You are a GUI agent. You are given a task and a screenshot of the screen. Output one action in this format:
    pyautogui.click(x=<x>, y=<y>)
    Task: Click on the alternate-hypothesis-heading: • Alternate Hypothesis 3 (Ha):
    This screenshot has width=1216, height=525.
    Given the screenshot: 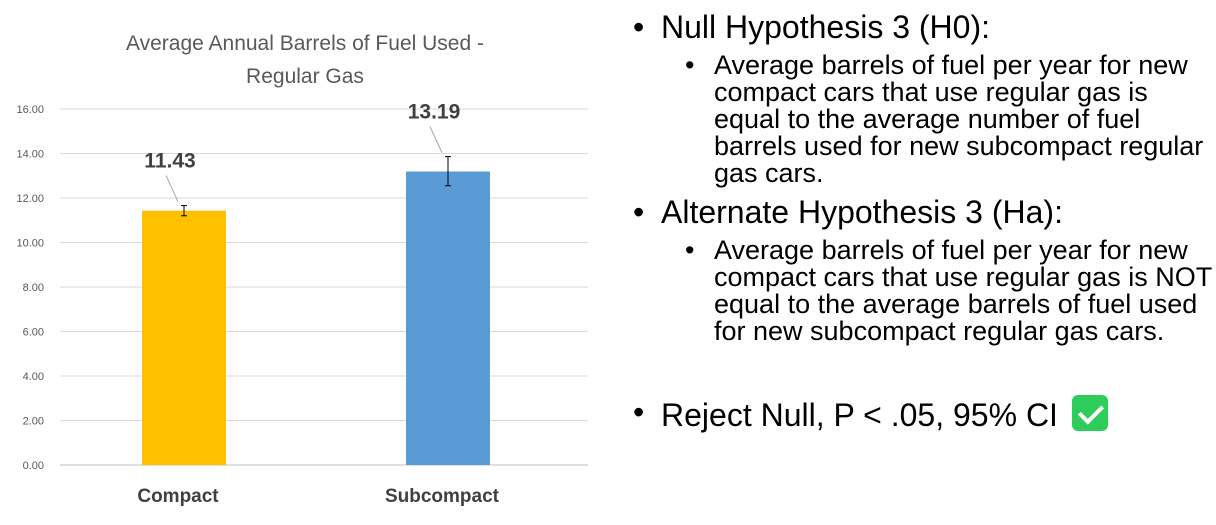 What is the action you would take?
    pyautogui.click(x=924, y=212)
    